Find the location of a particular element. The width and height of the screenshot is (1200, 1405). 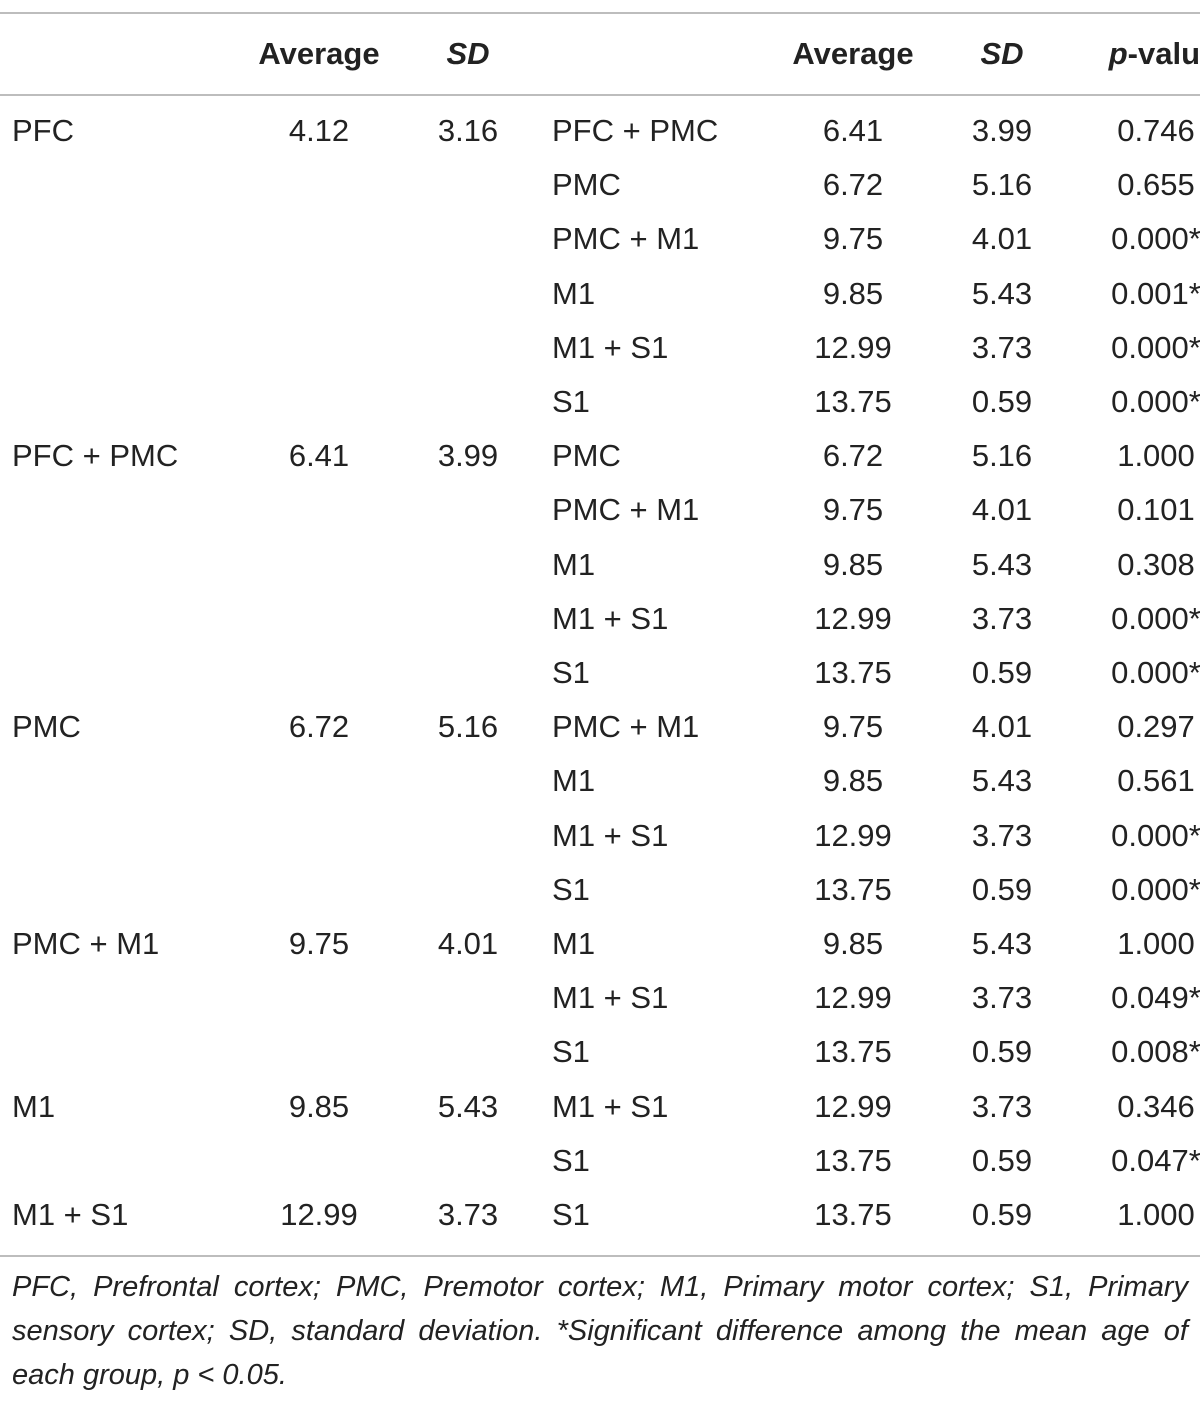

sd-cell: 4.01 is located at coordinates (468, 944).